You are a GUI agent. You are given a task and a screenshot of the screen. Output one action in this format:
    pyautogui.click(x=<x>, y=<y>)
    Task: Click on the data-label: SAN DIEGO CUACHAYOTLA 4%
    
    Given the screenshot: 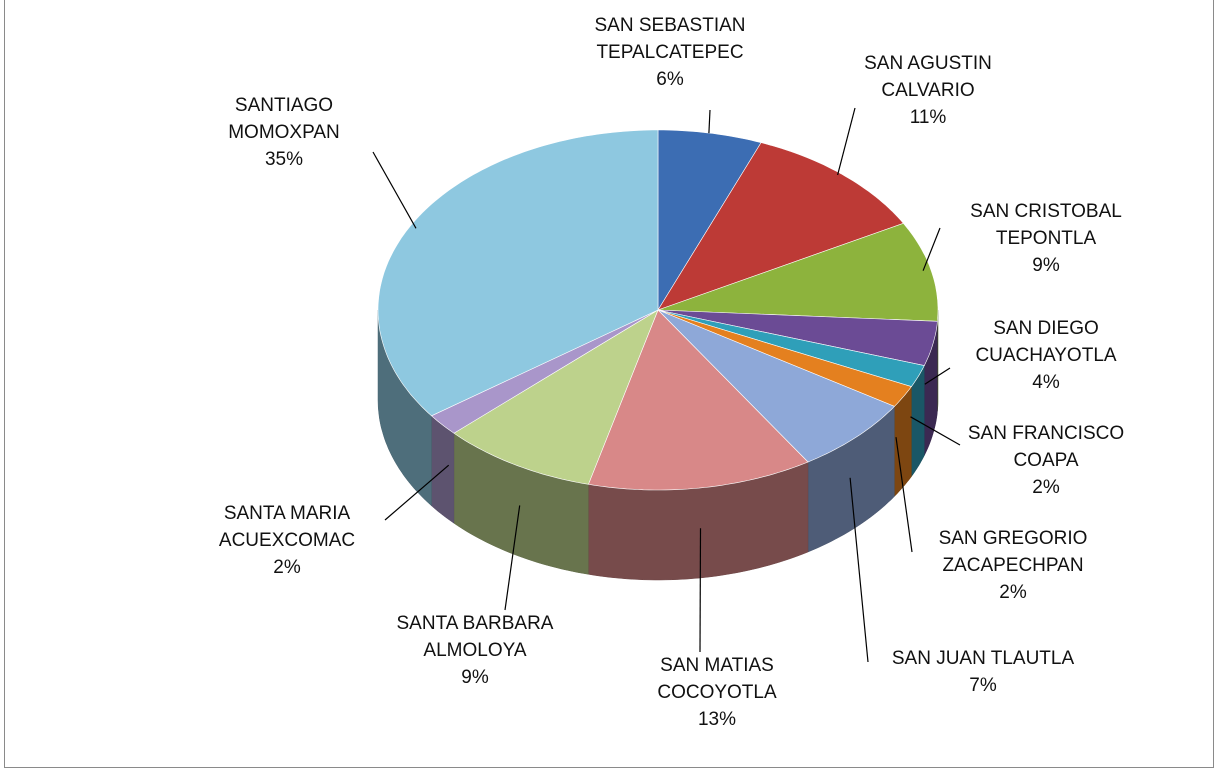 What is the action you would take?
    pyautogui.click(x=1046, y=355)
    